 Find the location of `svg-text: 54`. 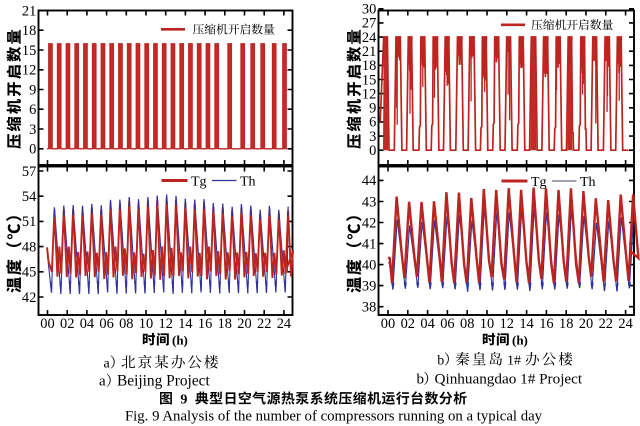

svg-text: 54 is located at coordinates (29, 197).